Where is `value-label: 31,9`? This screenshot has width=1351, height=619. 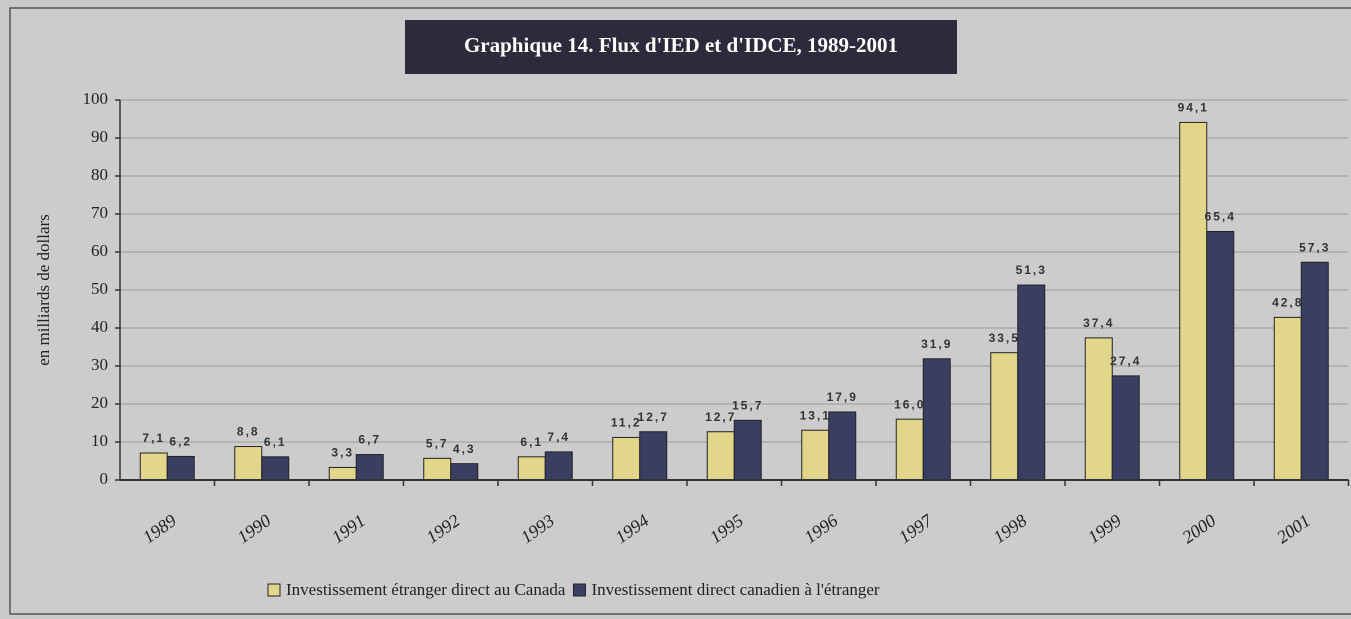 value-label: 31,9 is located at coordinates (936, 344).